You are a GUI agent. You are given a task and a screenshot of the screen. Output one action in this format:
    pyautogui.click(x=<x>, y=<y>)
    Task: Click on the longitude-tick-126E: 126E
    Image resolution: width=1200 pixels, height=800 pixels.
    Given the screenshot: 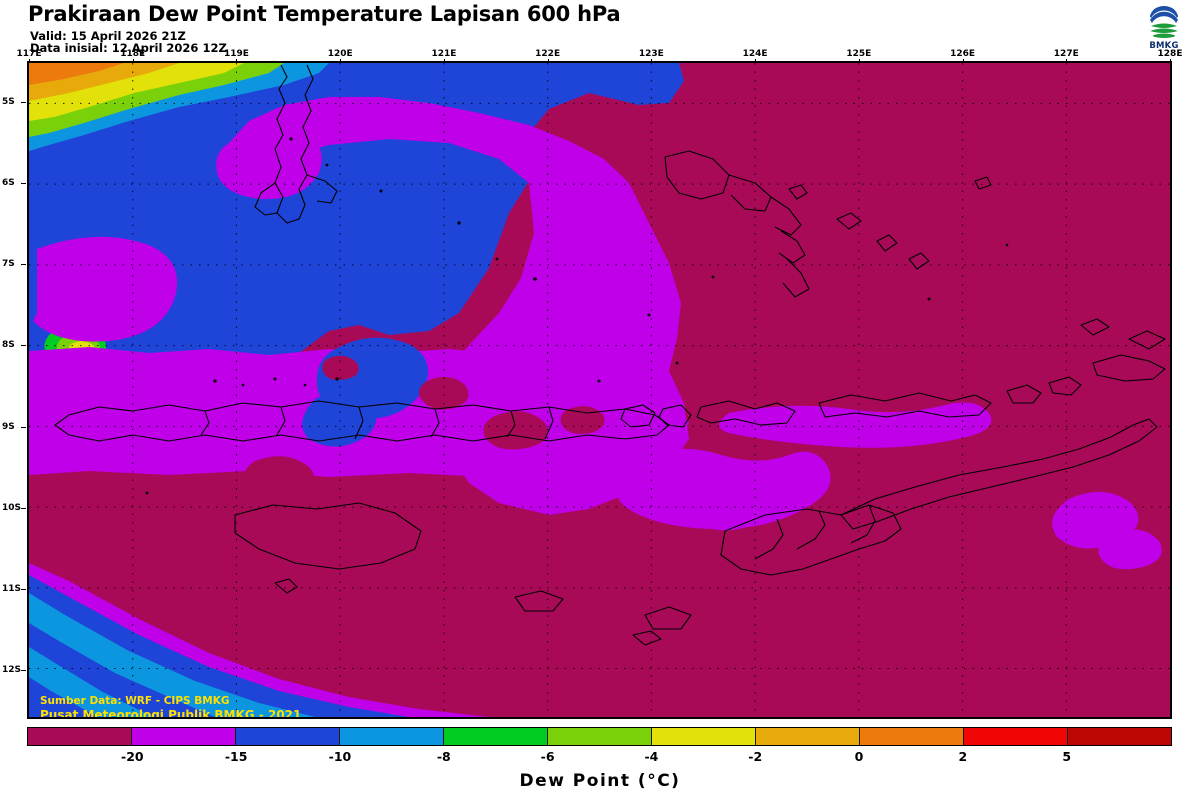 What is the action you would take?
    pyautogui.click(x=962, y=54)
    